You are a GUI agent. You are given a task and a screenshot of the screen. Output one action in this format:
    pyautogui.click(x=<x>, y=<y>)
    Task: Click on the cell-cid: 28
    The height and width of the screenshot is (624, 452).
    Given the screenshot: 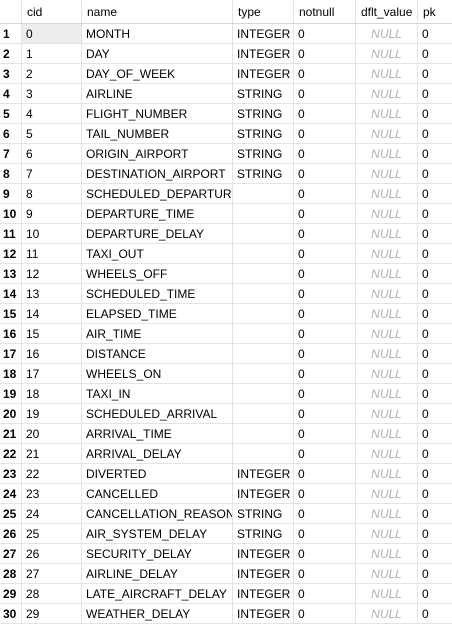 What is the action you would take?
    pyautogui.click(x=52, y=594)
    